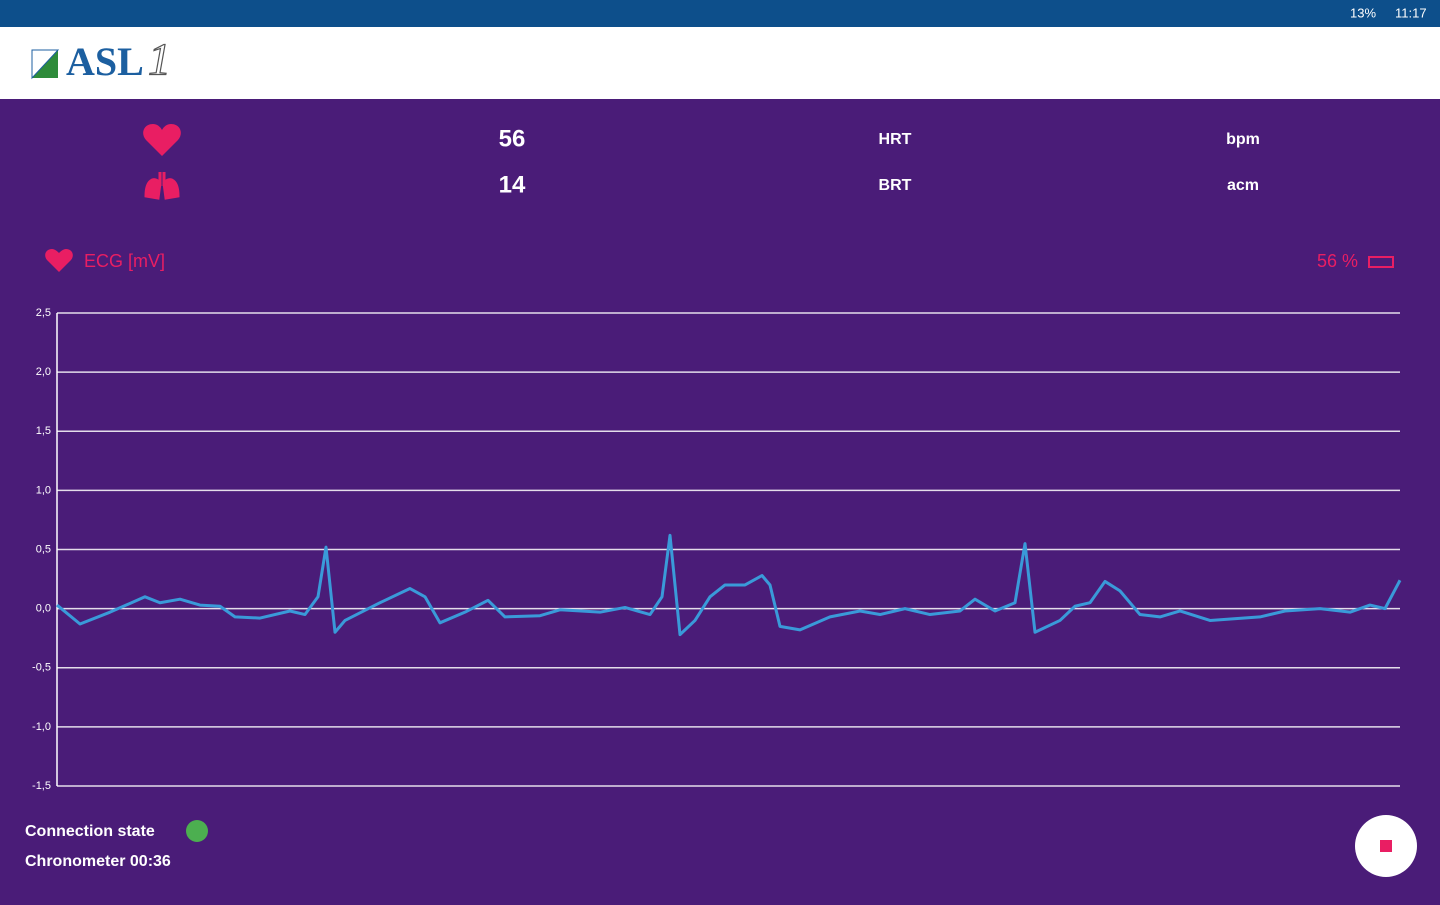 This screenshot has width=1440, height=905. What do you see at coordinates (1243, 139) in the screenshot?
I see `vital-unit: bpm` at bounding box center [1243, 139].